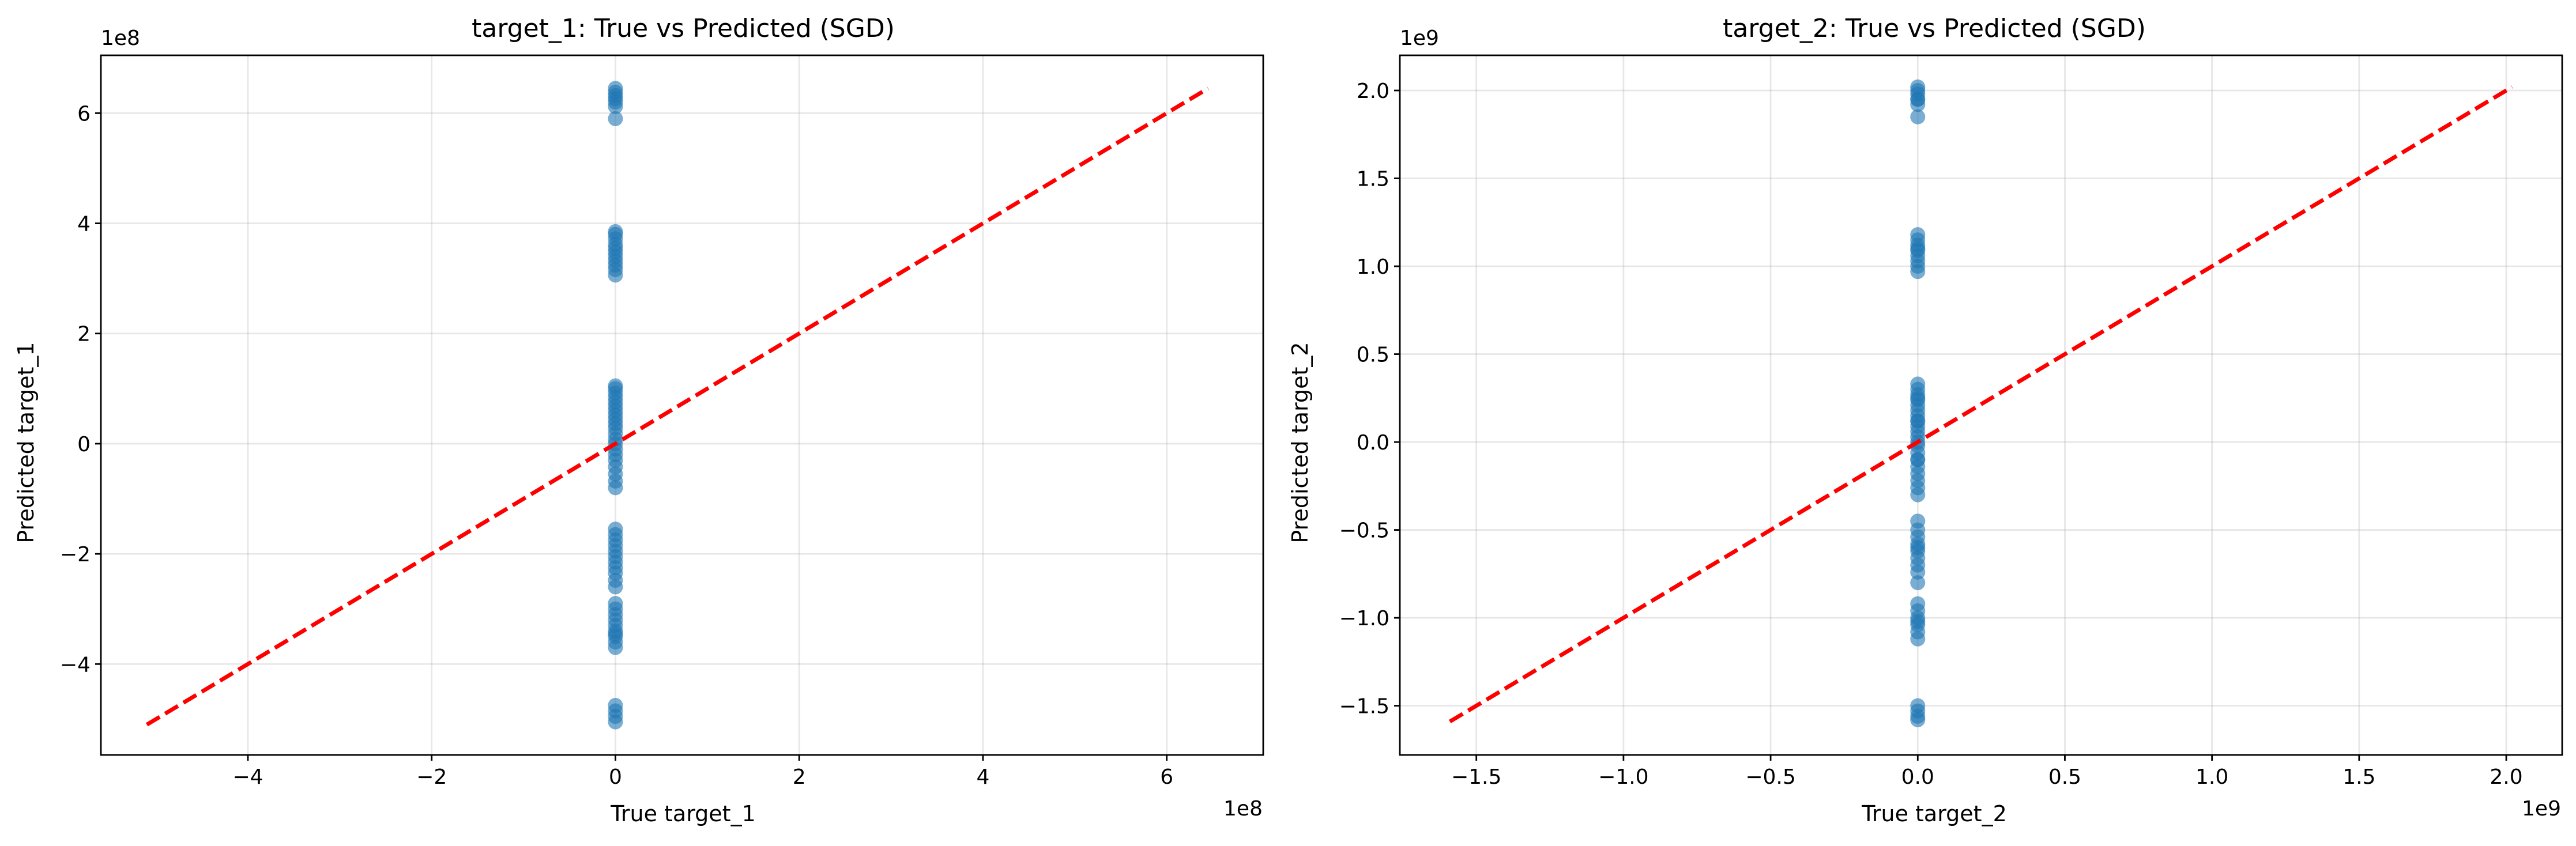  Describe the element at coordinates (1300, 443) in the screenshot. I see `y-axis-label: Predicted target_2` at that location.